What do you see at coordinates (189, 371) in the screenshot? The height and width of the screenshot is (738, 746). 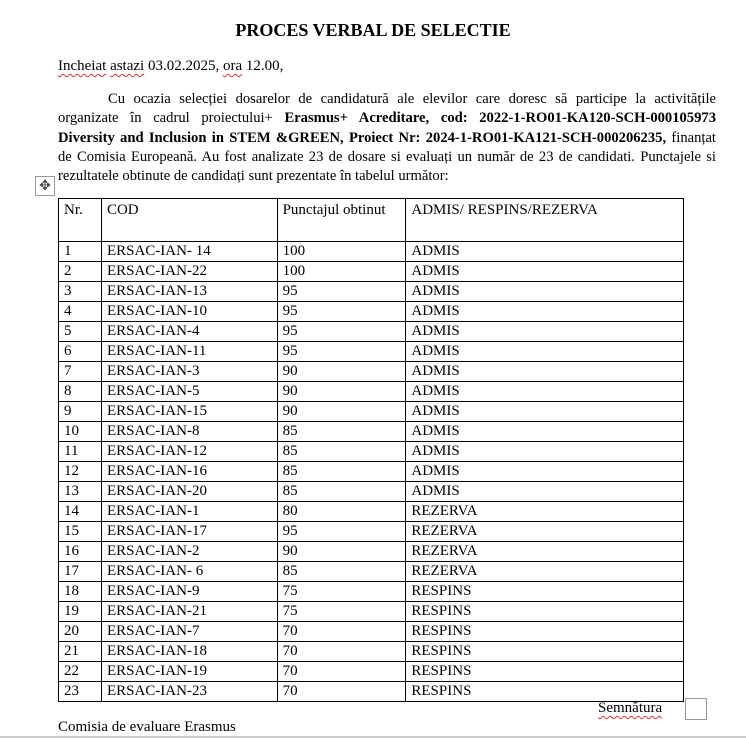 I see `table-cell: ERSAC-IAN-3` at bounding box center [189, 371].